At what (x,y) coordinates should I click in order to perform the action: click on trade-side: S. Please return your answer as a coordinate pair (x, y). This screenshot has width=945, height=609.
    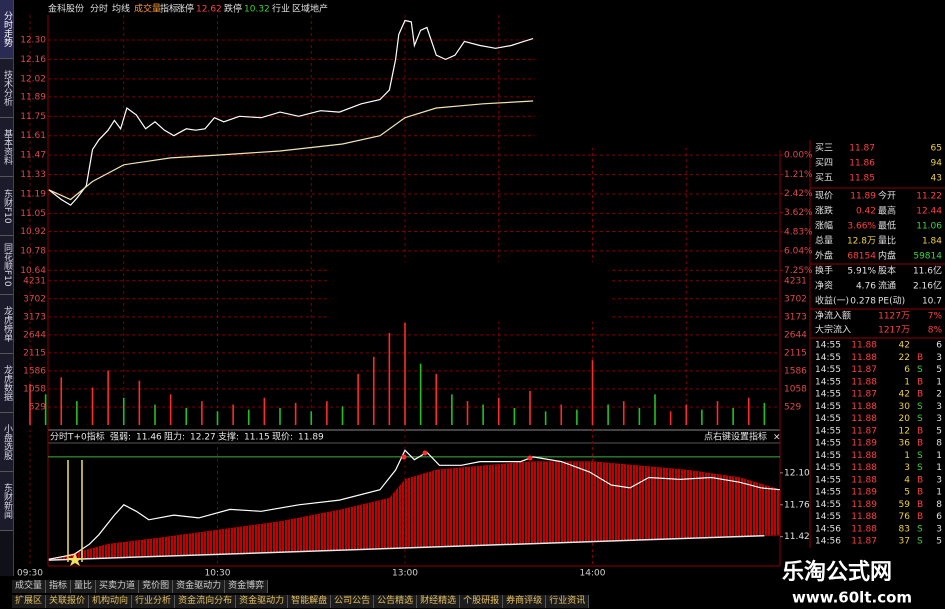
    Looking at the image, I should click on (920, 542).